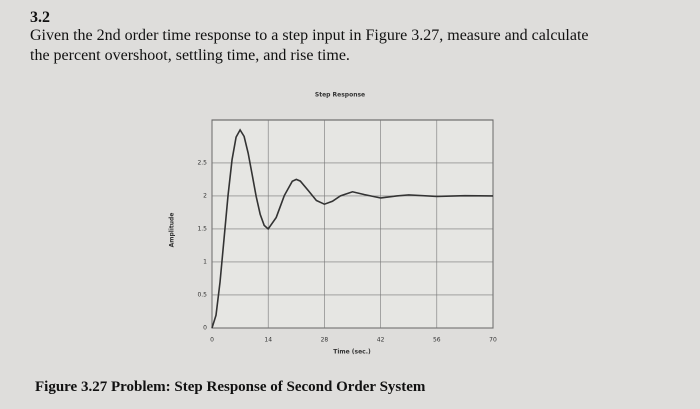 This screenshot has width=700, height=409. What do you see at coordinates (205, 195) in the screenshot?
I see `y-tick-label: 2` at bounding box center [205, 195].